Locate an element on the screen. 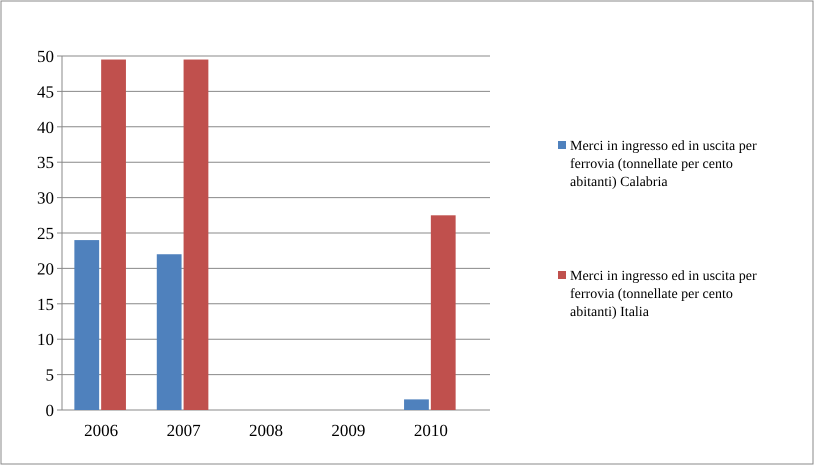  y-tick-label: 45 is located at coordinates (45, 92).